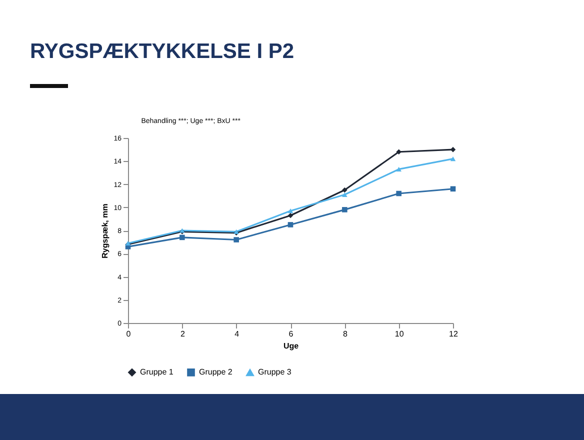  I want to click on x-tick-label: 4, so click(237, 334).